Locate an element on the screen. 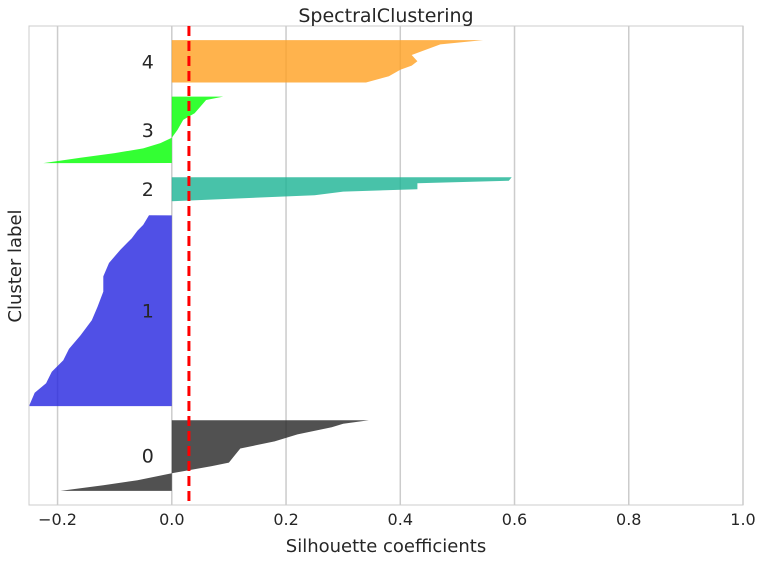  x-tick-label: 0.0 is located at coordinates (171, 519).